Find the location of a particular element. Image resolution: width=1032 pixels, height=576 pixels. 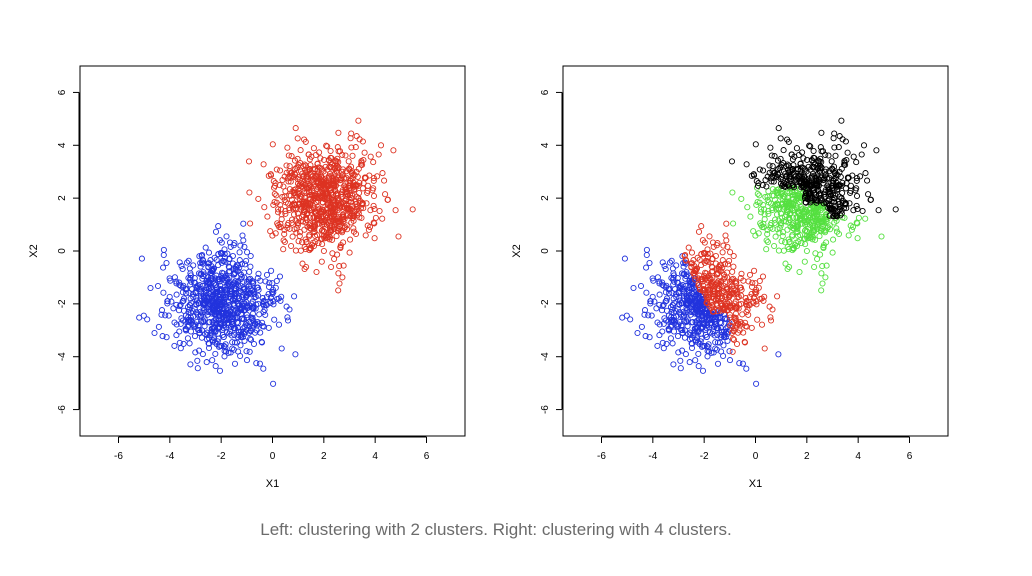

x-tick-label: -6 is located at coordinates (118, 456).